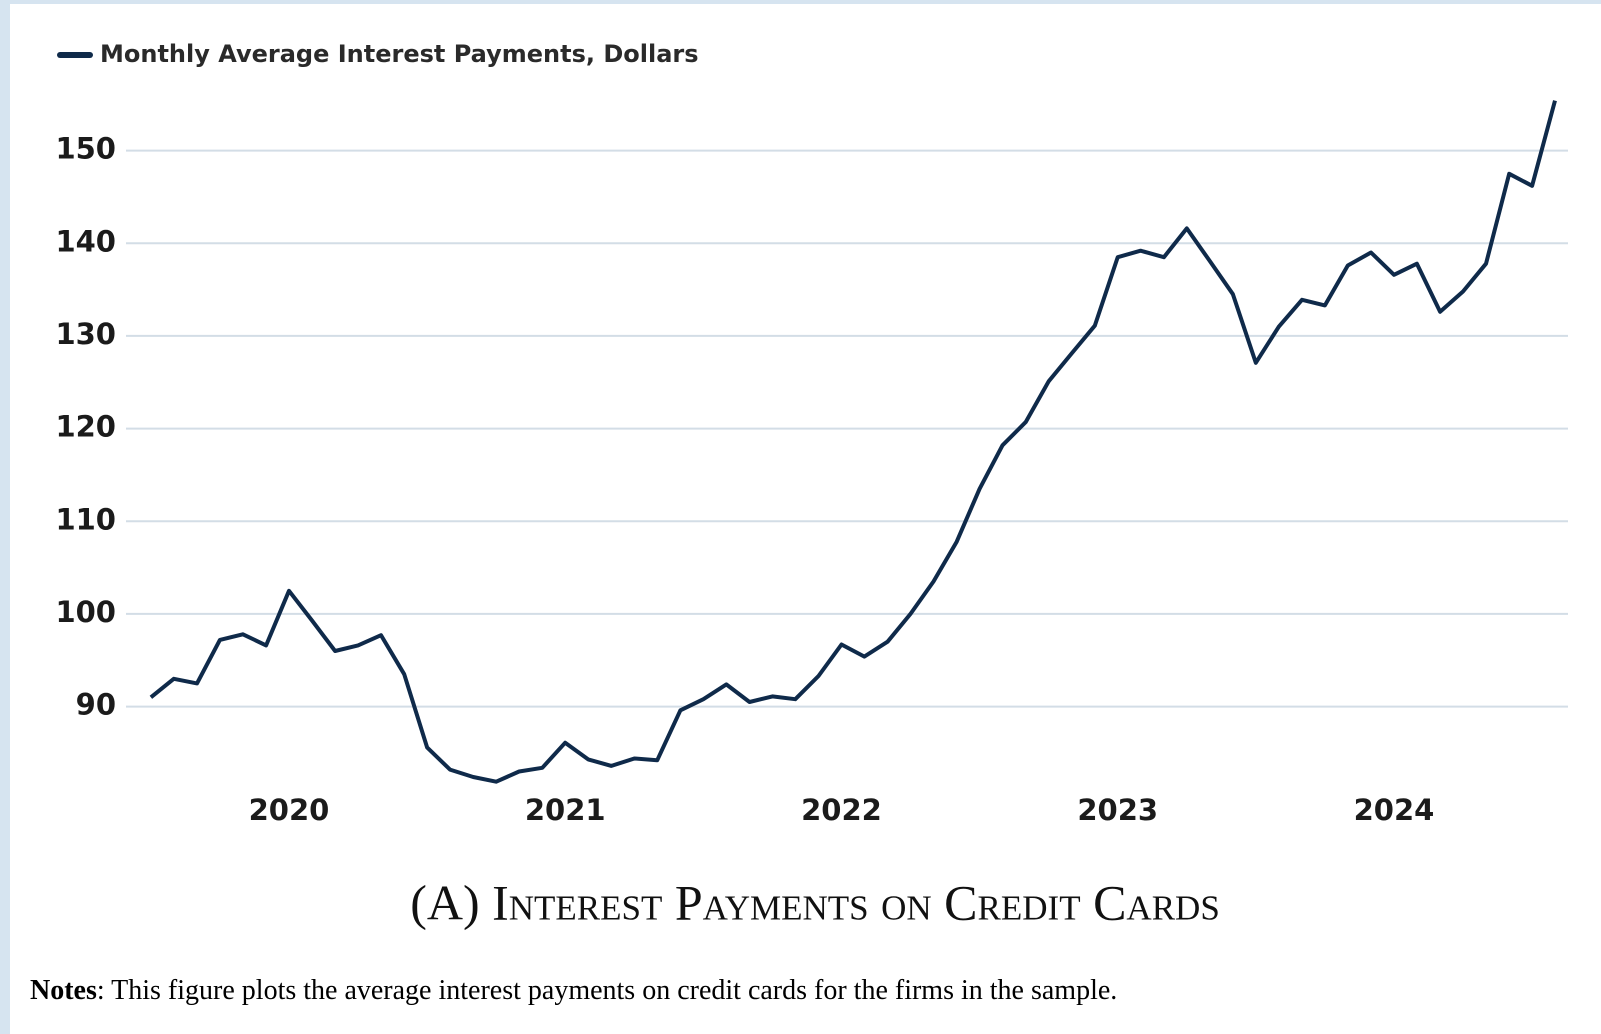  I want to click on notes-label: Notes, so click(63, 990).